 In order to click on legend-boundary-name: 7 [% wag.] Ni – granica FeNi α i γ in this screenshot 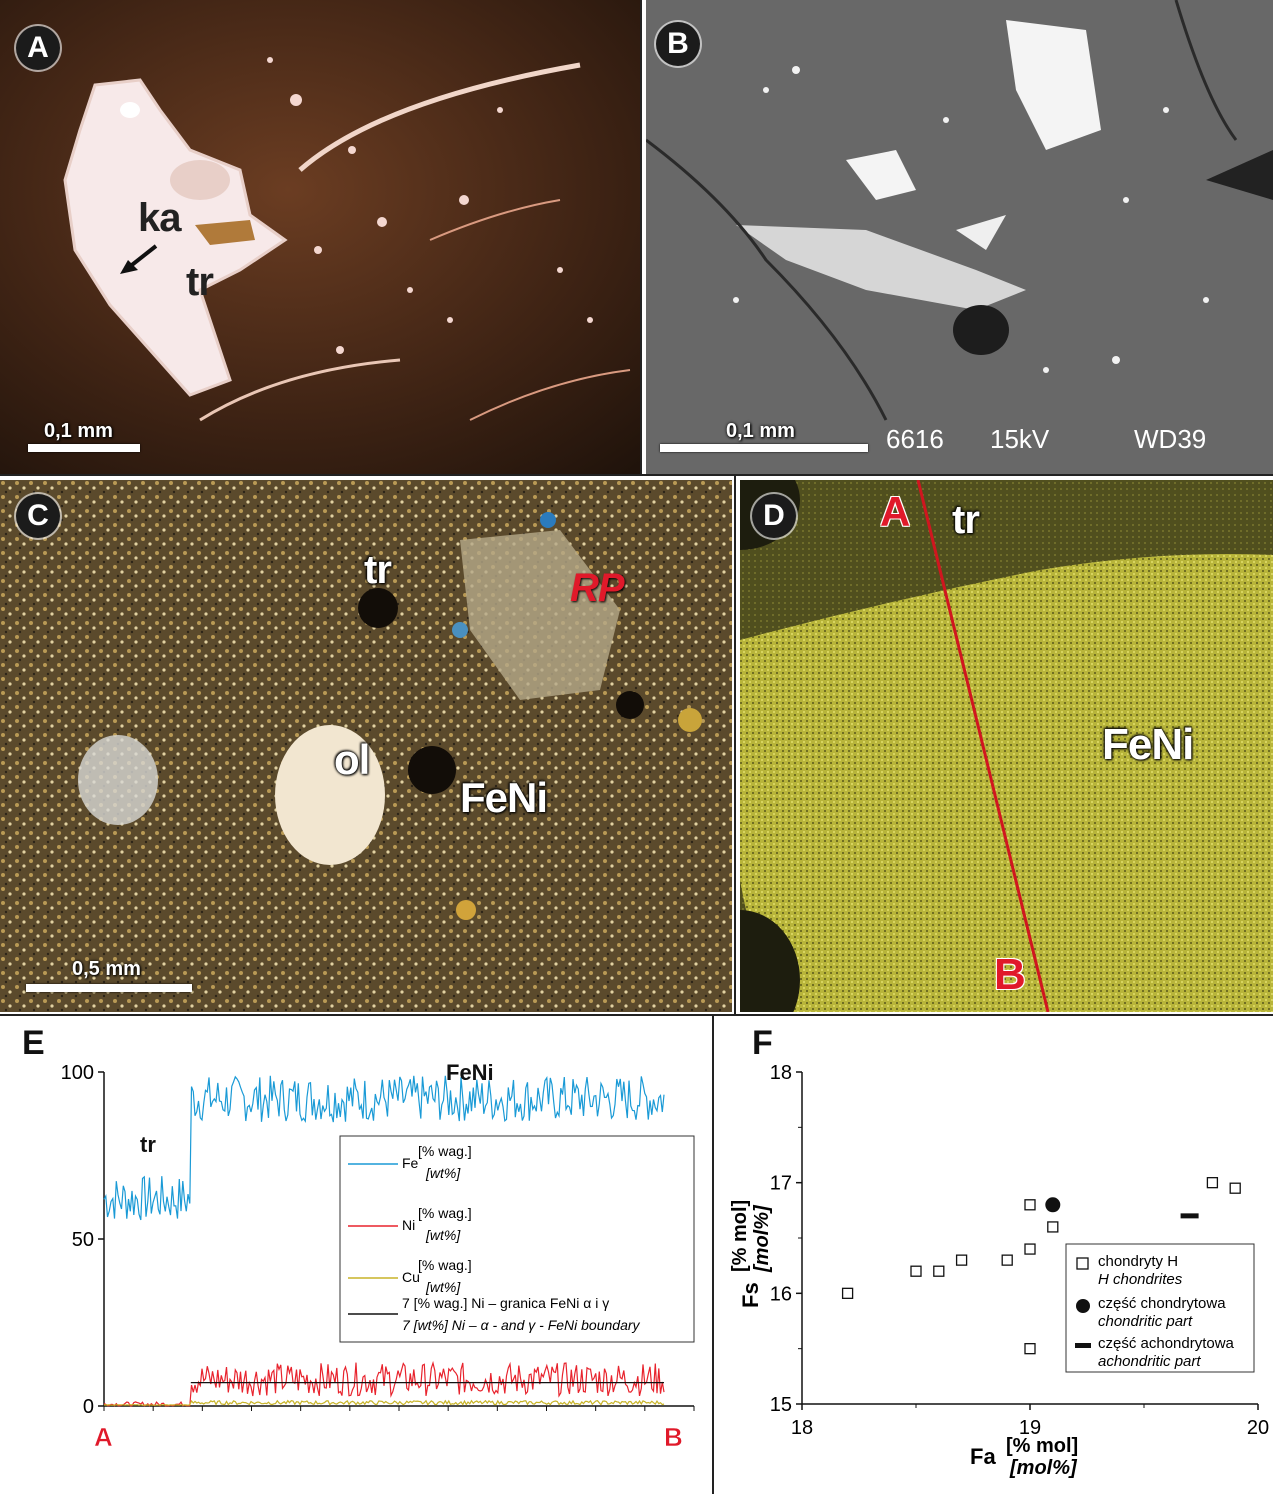, I will do `click(505, 1303)`.